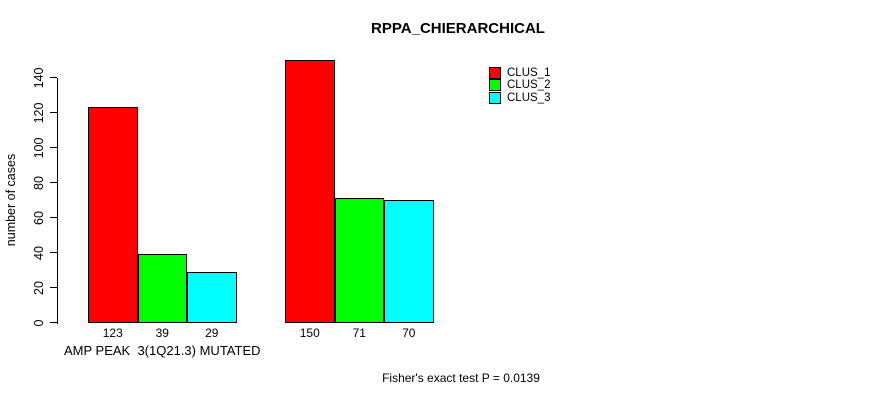  Describe the element at coordinates (162, 333) in the screenshot. I see `bar-value-label: 39` at that location.